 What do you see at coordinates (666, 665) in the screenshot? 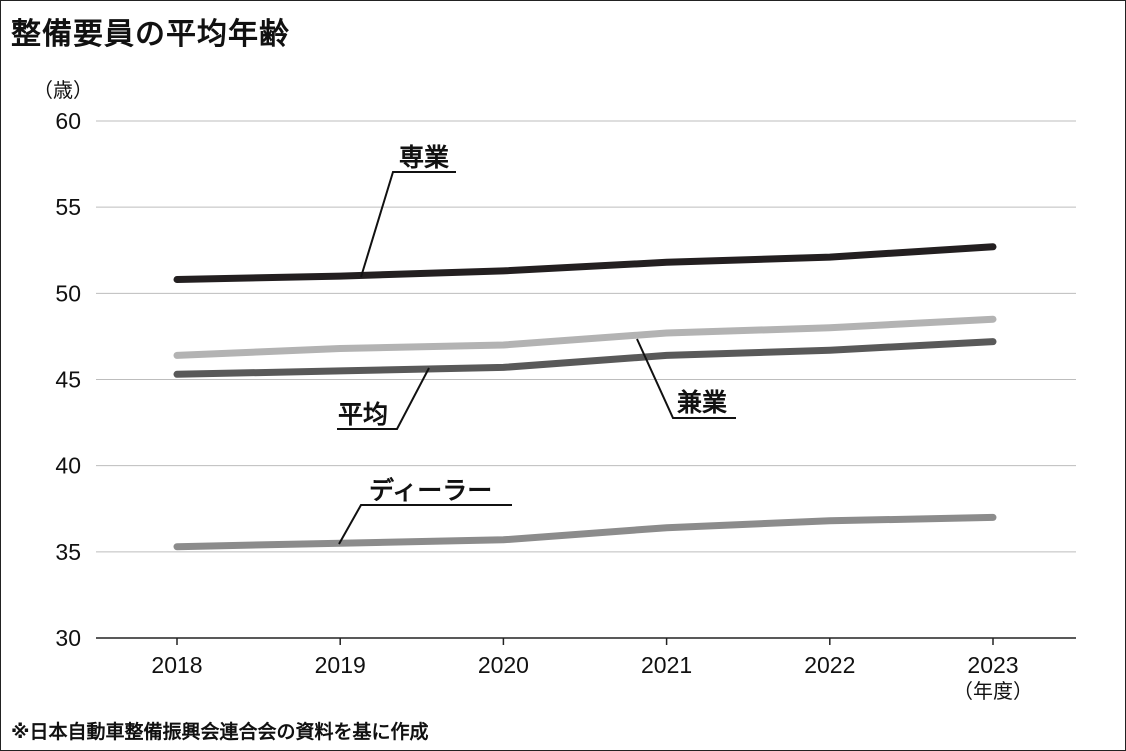
I see `x-tick-label: 2021` at bounding box center [666, 665].